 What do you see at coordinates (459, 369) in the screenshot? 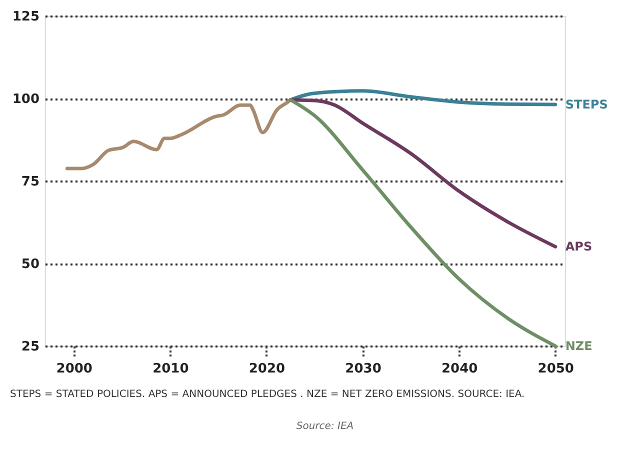
I see `x-tick-label: 2040` at bounding box center [459, 369].